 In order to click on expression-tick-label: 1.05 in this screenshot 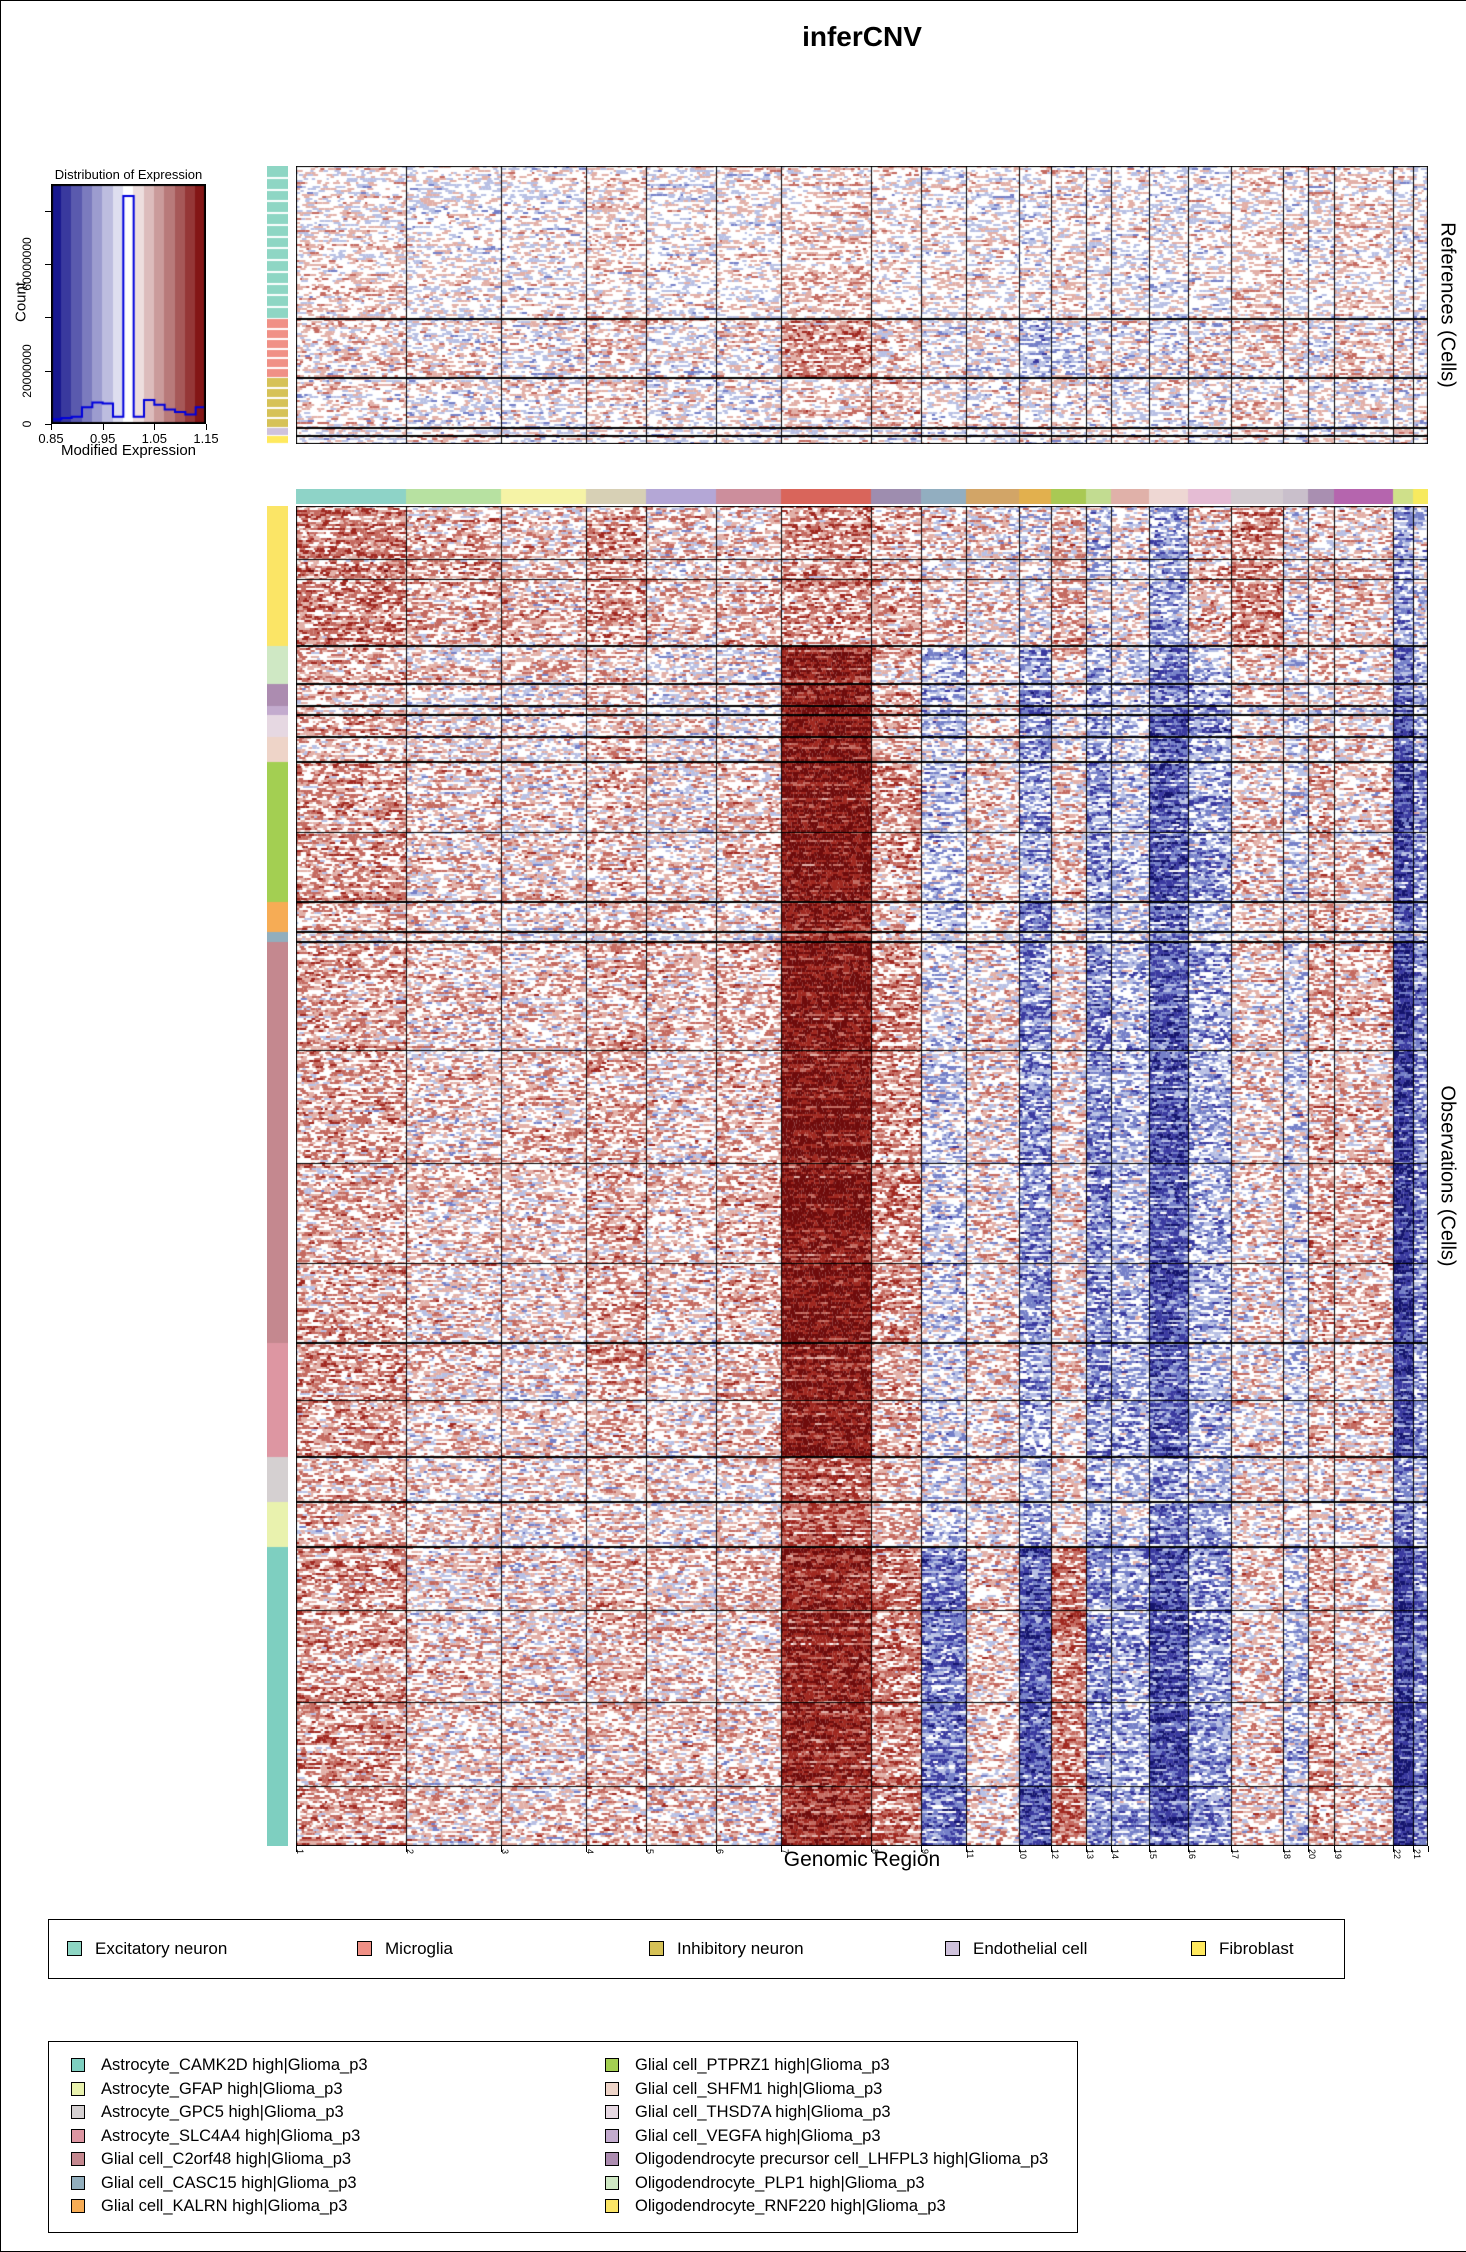, I will do `click(154, 438)`.